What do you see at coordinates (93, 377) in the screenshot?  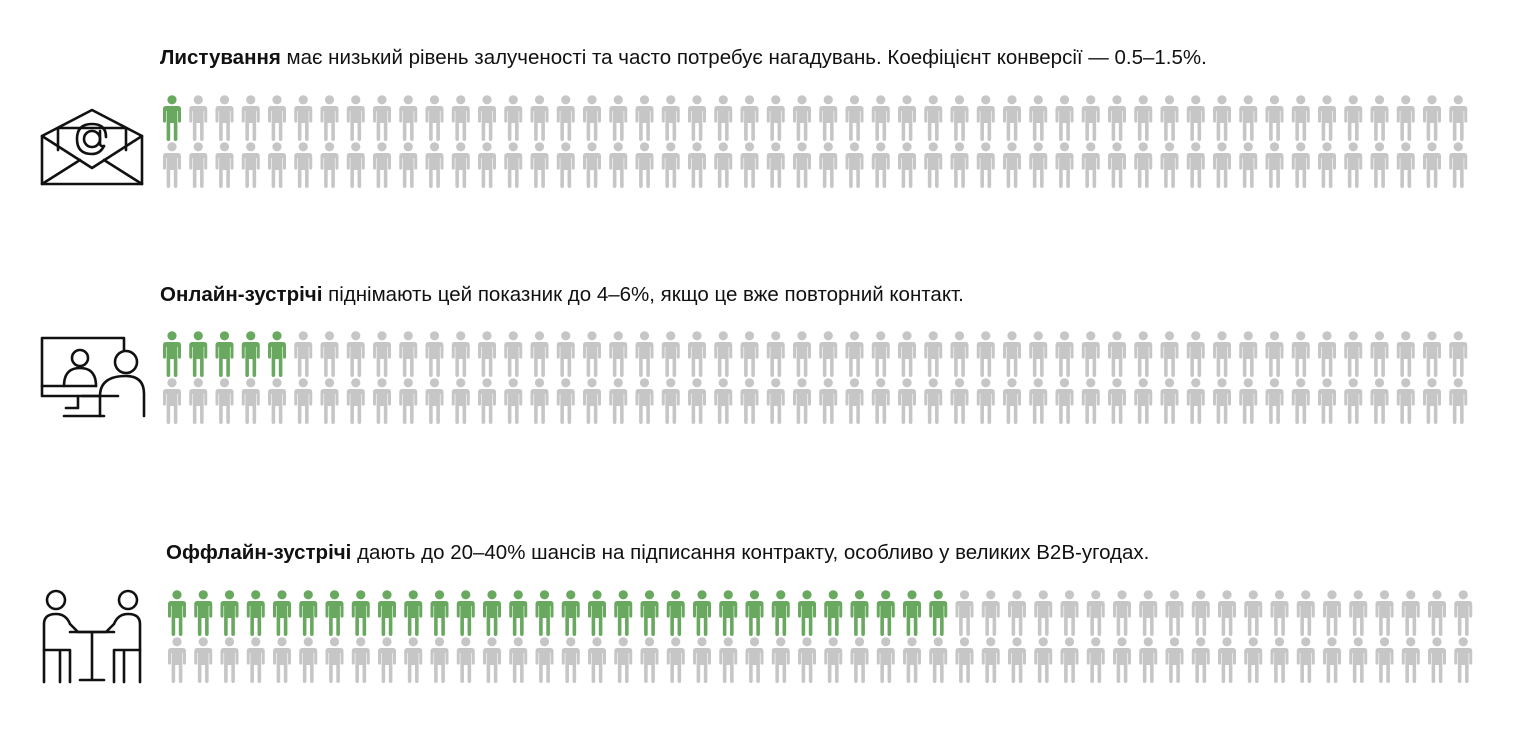 I see `online-meeting-icon` at bounding box center [93, 377].